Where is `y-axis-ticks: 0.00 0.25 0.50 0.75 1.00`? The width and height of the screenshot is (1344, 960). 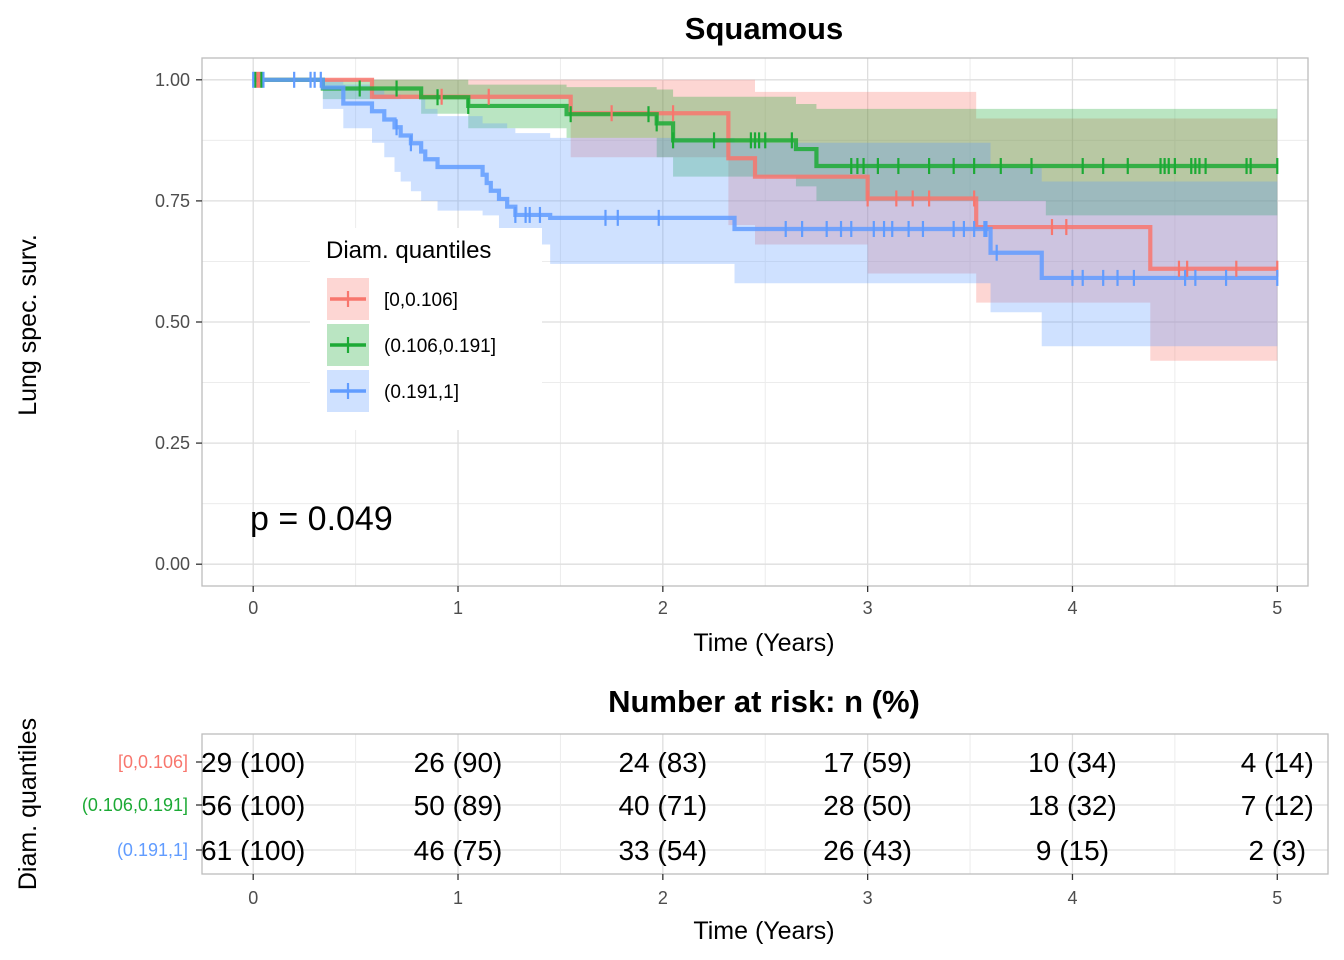 y-axis-ticks: 0.00 0.25 0.50 0.75 1.00 is located at coordinates (178, 322).